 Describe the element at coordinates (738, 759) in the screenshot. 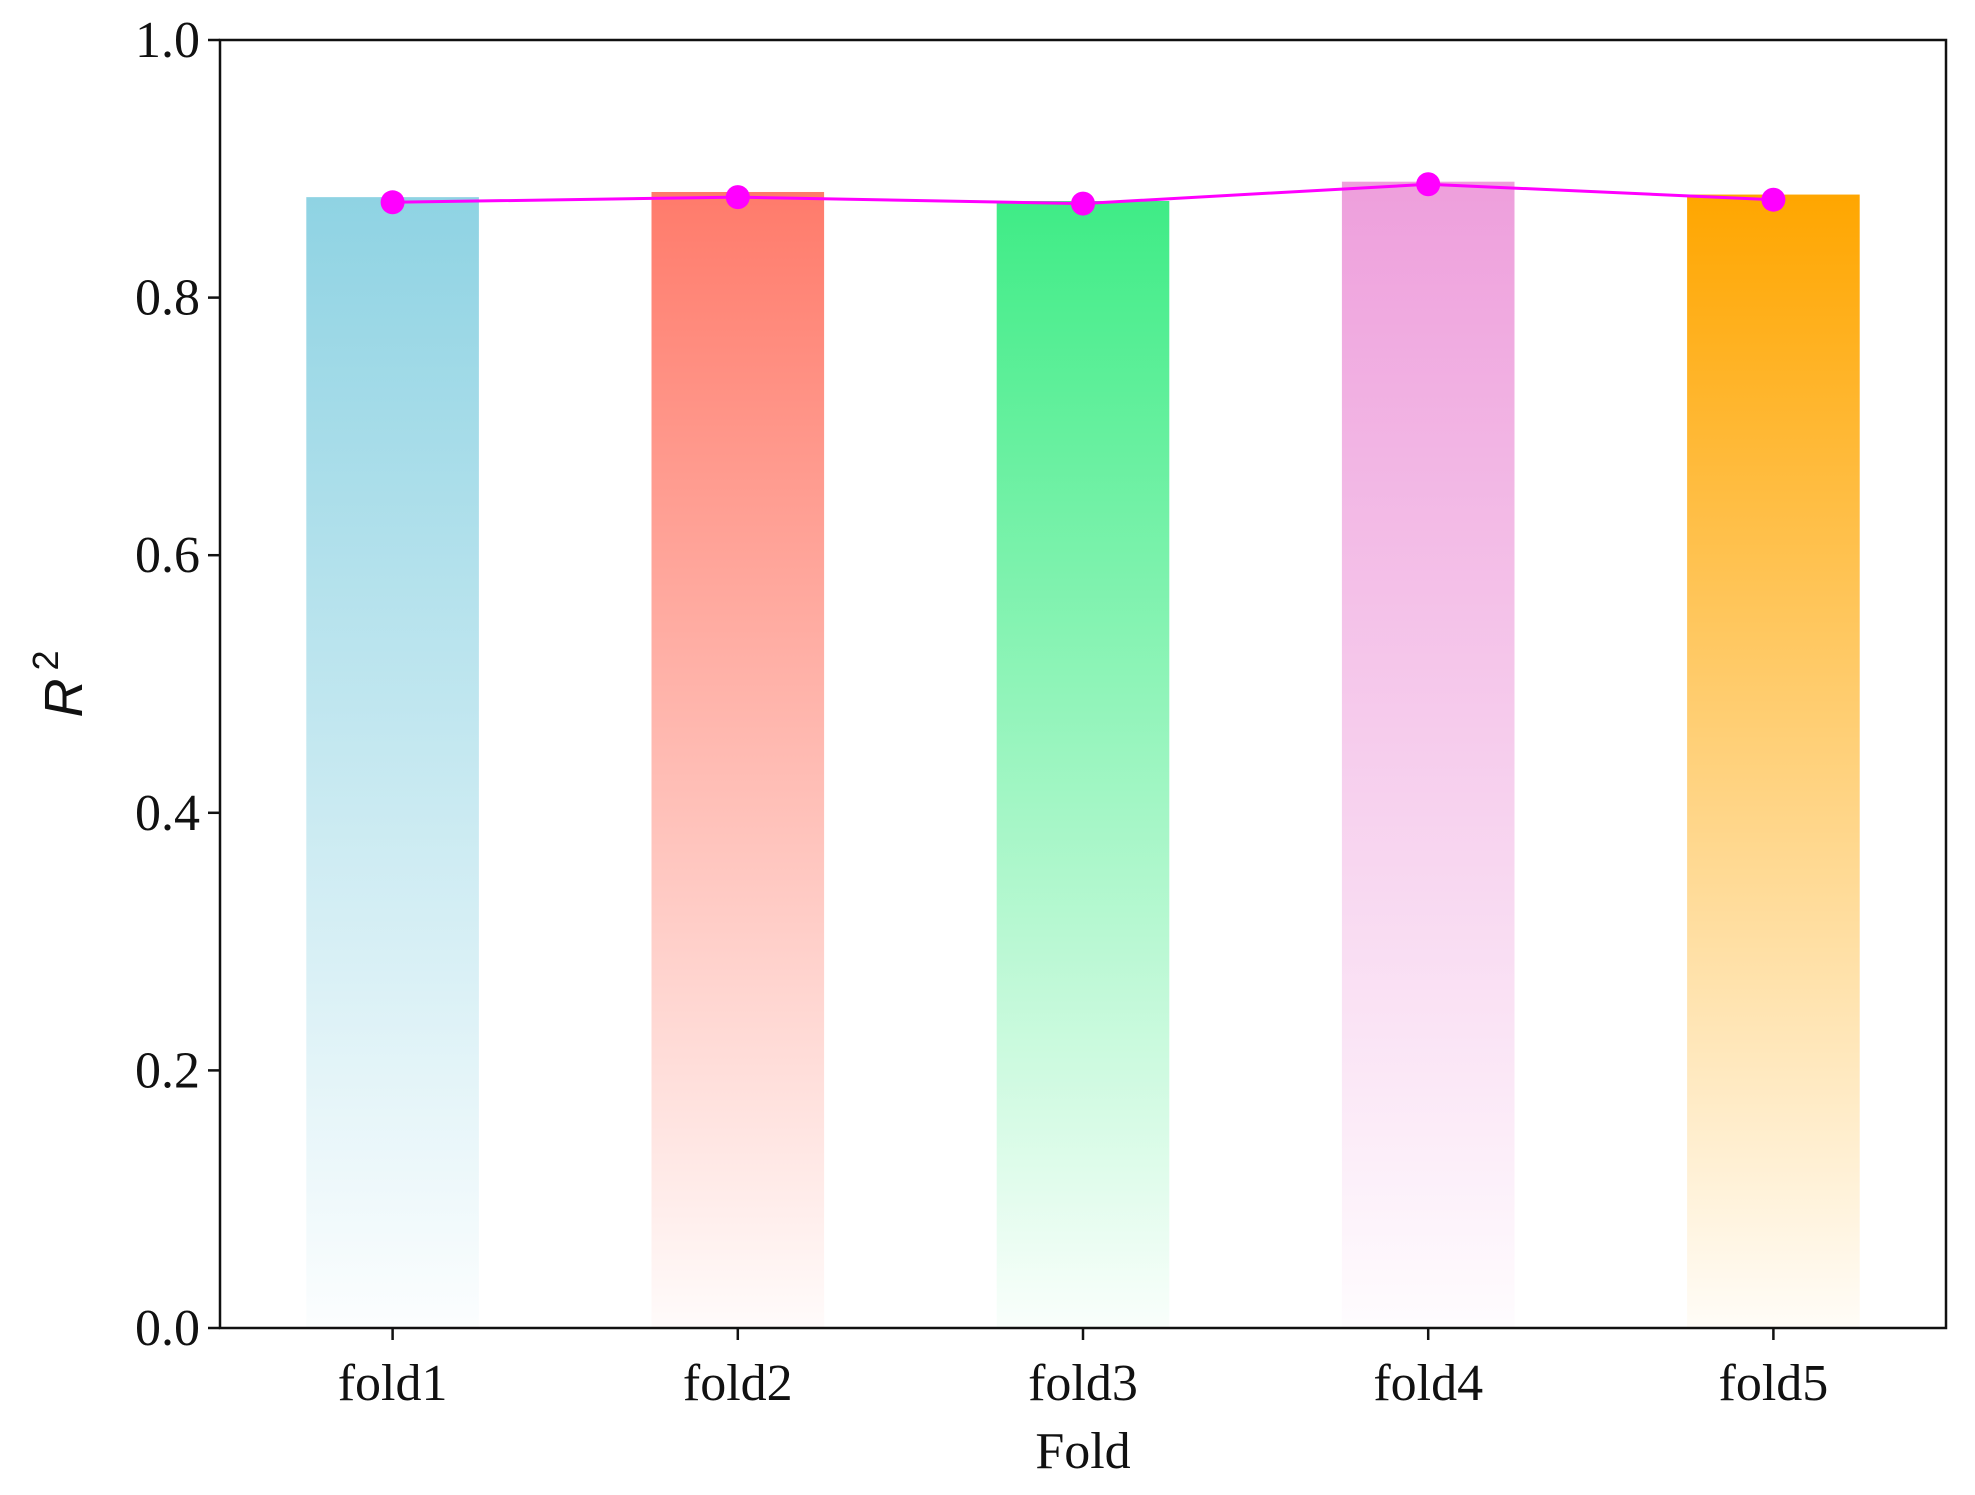

I see `bar-fold2` at that location.